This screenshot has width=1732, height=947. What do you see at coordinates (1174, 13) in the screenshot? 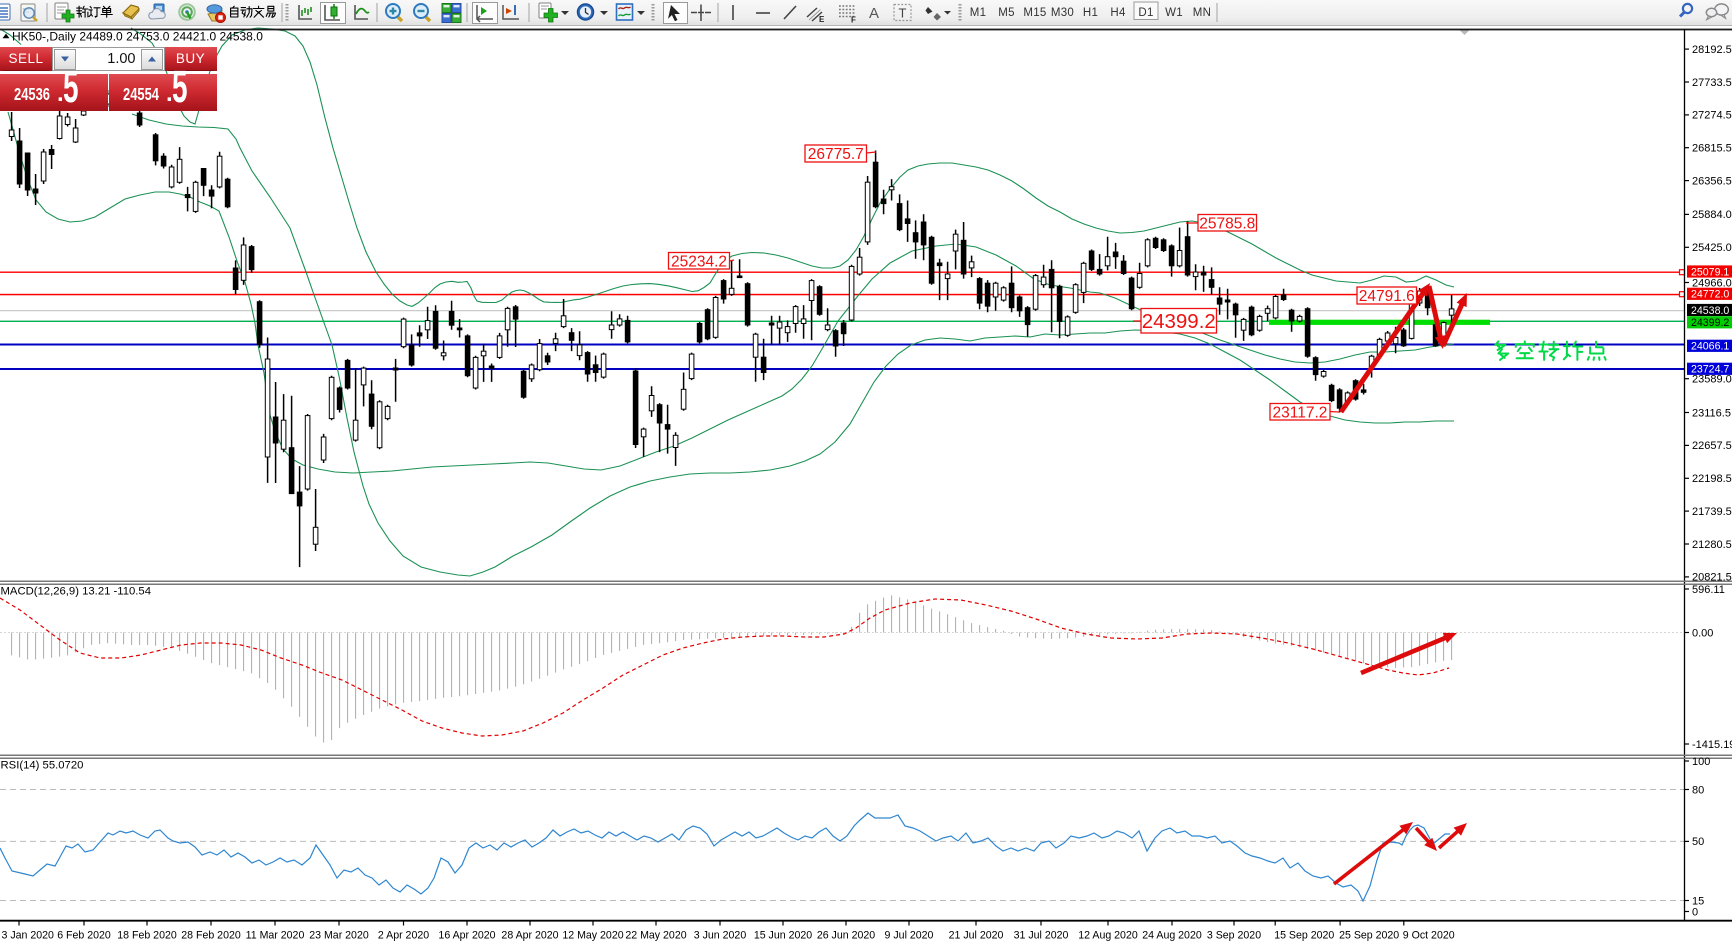
I see `svg-text: W1` at bounding box center [1174, 13].